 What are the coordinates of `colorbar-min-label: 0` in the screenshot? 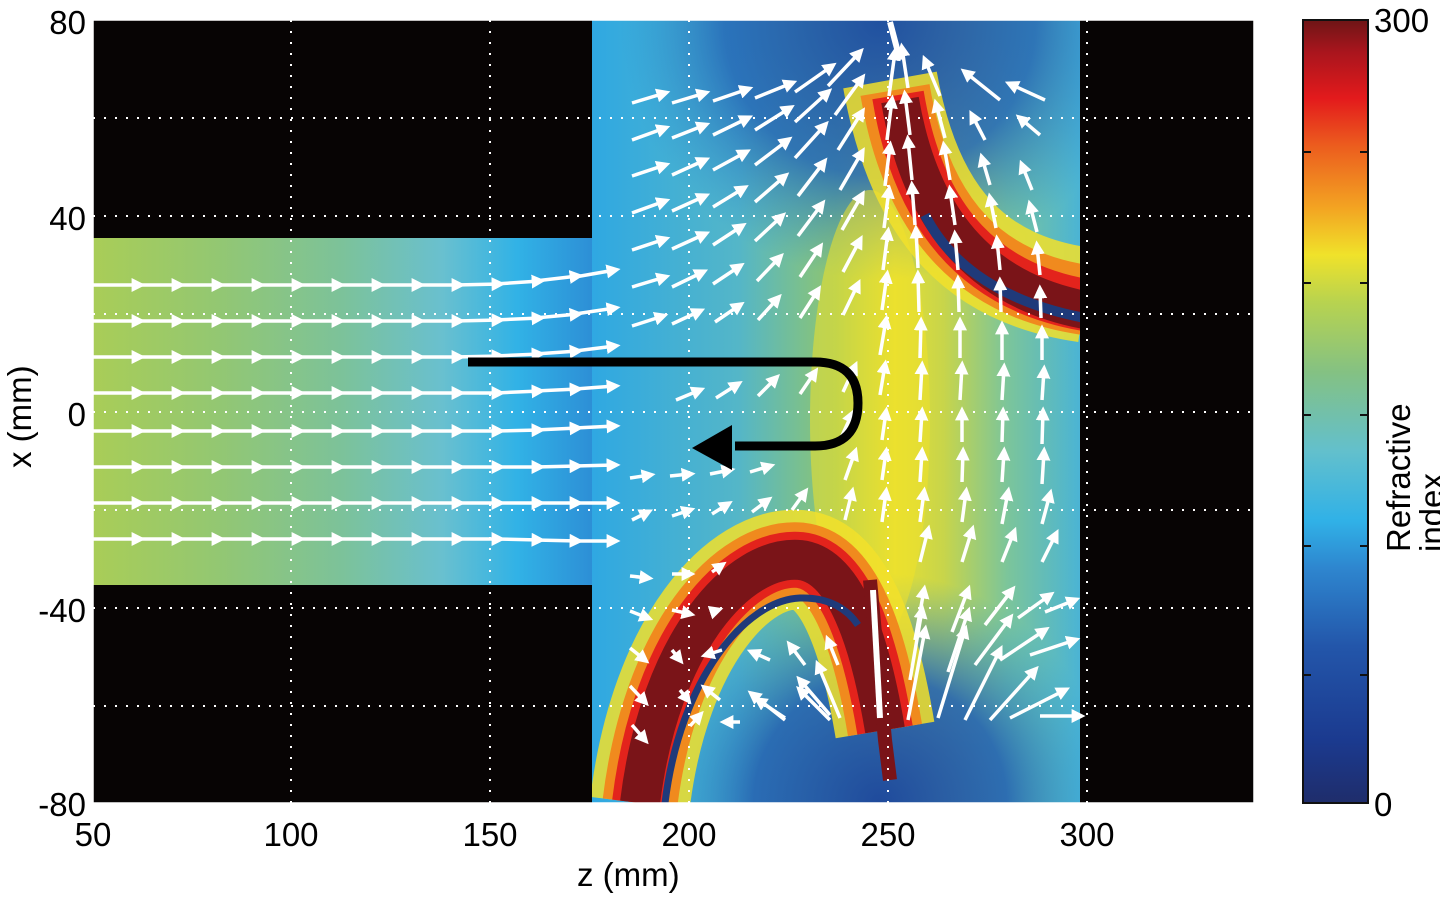 It's located at (1383, 804).